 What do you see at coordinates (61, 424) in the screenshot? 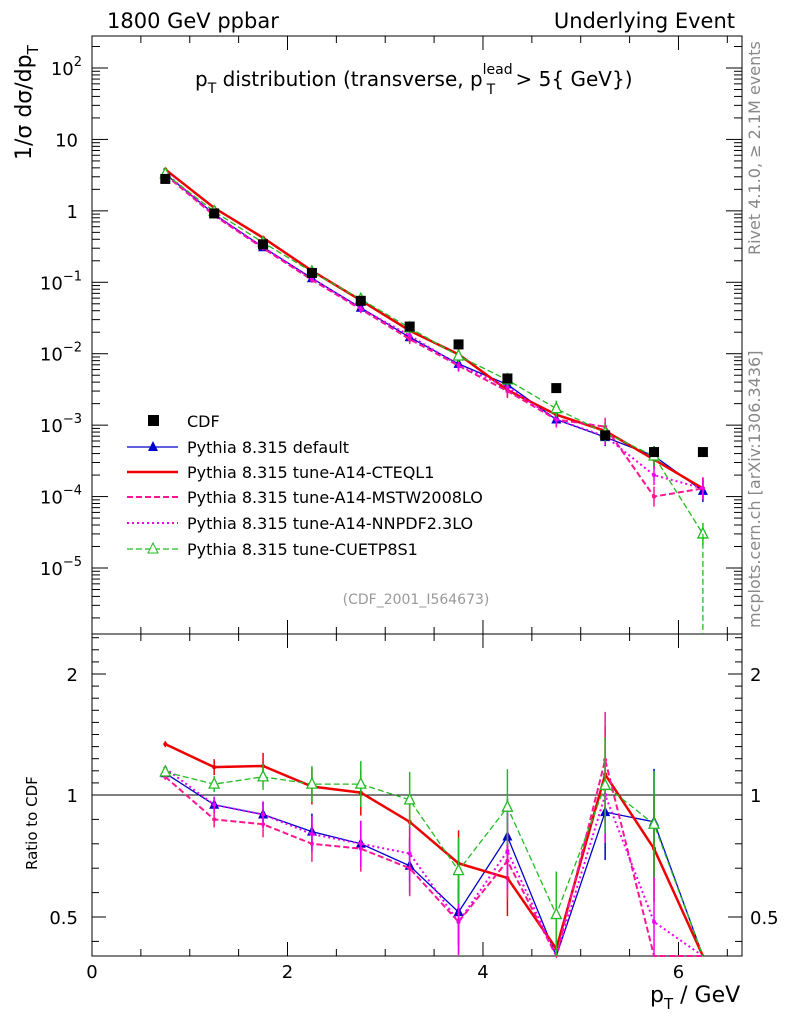
I see `y-tick-label: 10⁻³` at bounding box center [61, 424].